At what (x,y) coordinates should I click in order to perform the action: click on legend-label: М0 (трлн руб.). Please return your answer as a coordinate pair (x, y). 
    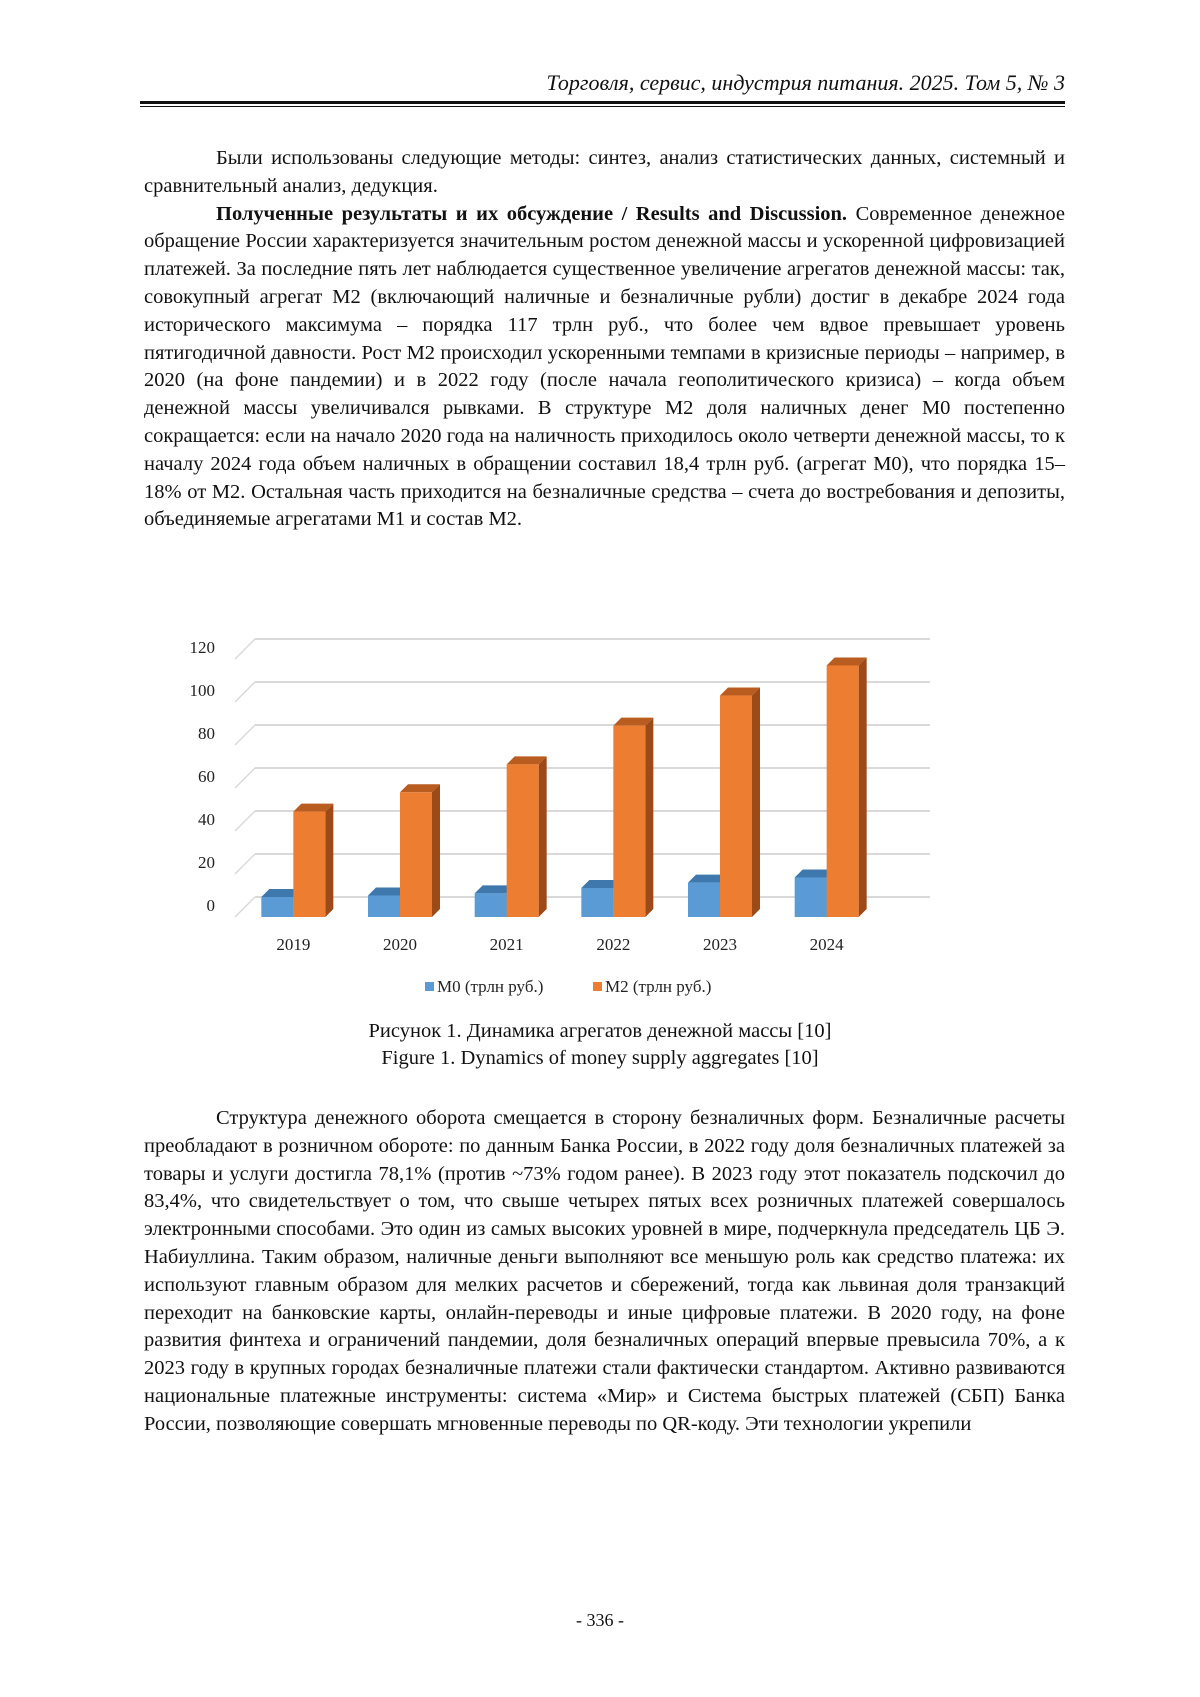
    Looking at the image, I should click on (490, 986).